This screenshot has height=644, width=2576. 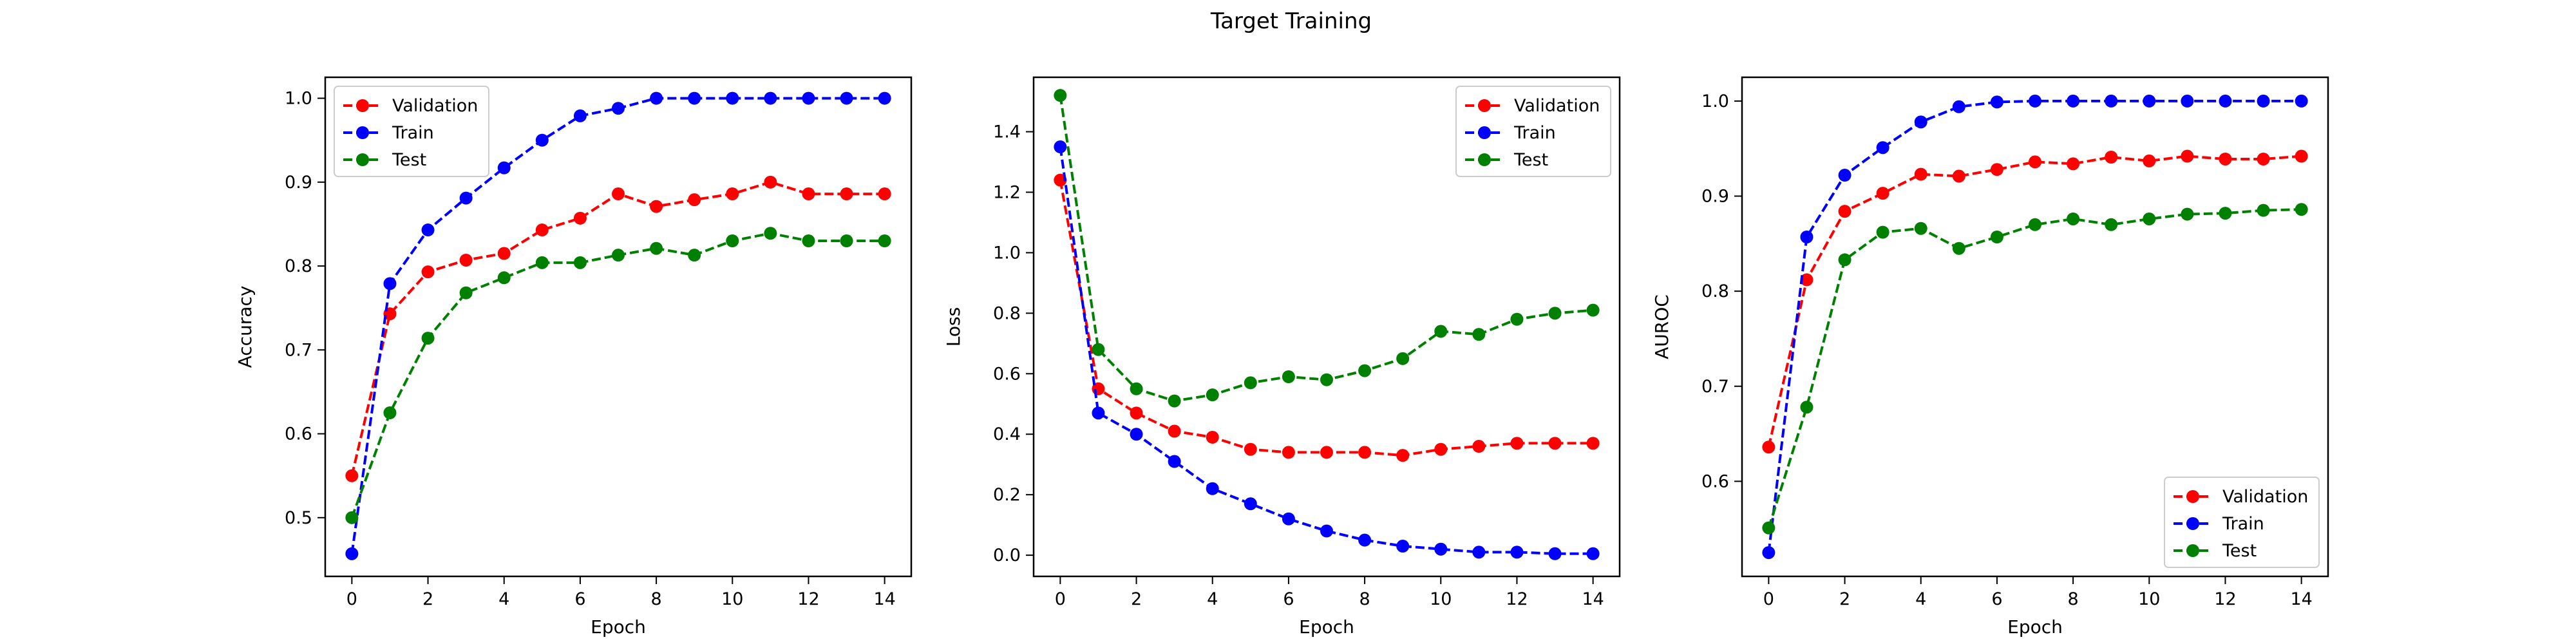 What do you see at coordinates (503, 599) in the screenshot?
I see `accuracy-xtick-label: 4` at bounding box center [503, 599].